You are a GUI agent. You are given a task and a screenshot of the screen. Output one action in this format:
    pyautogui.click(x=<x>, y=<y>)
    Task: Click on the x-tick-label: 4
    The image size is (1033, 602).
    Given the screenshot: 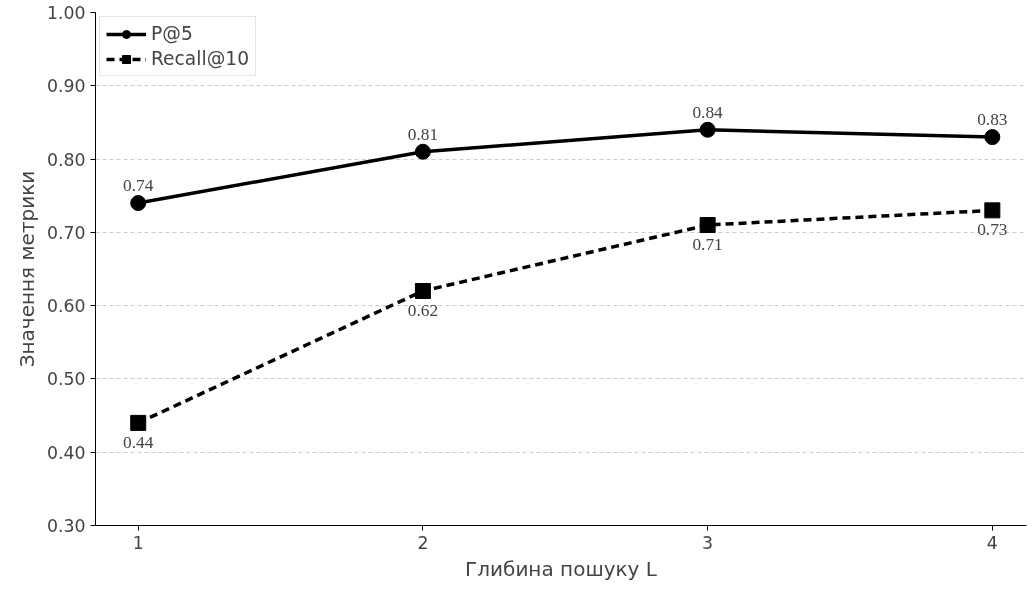 What is the action you would take?
    pyautogui.click(x=992, y=542)
    